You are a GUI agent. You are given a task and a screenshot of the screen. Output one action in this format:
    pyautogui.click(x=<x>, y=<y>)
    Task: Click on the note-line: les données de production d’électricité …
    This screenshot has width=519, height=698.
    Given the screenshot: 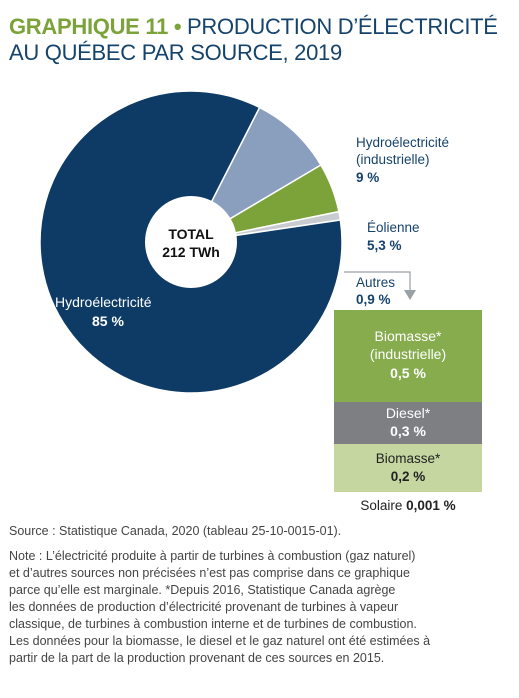 What is the action you would take?
    pyautogui.click(x=204, y=607)
    